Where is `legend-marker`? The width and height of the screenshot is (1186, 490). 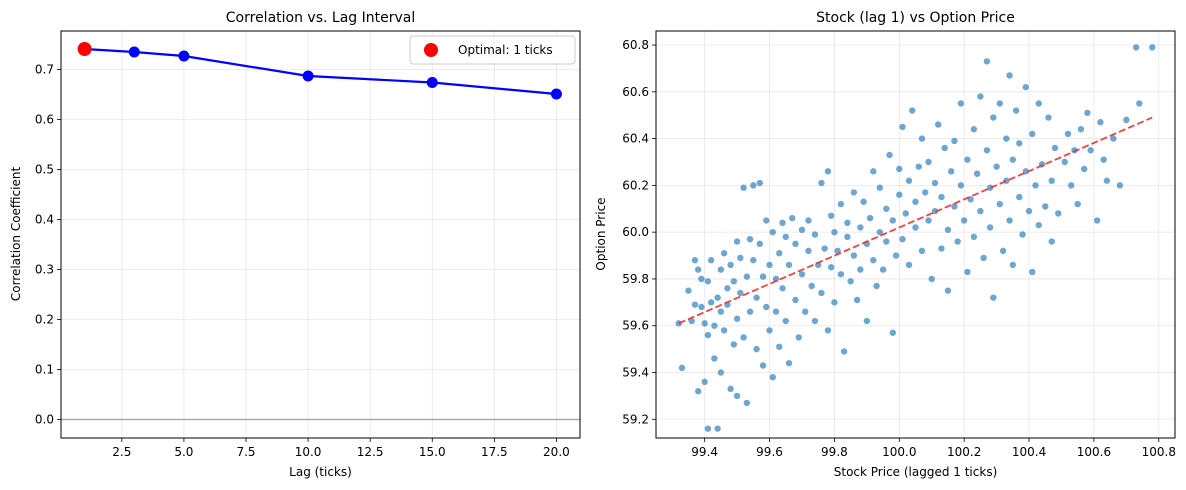 legend-marker is located at coordinates (431, 50).